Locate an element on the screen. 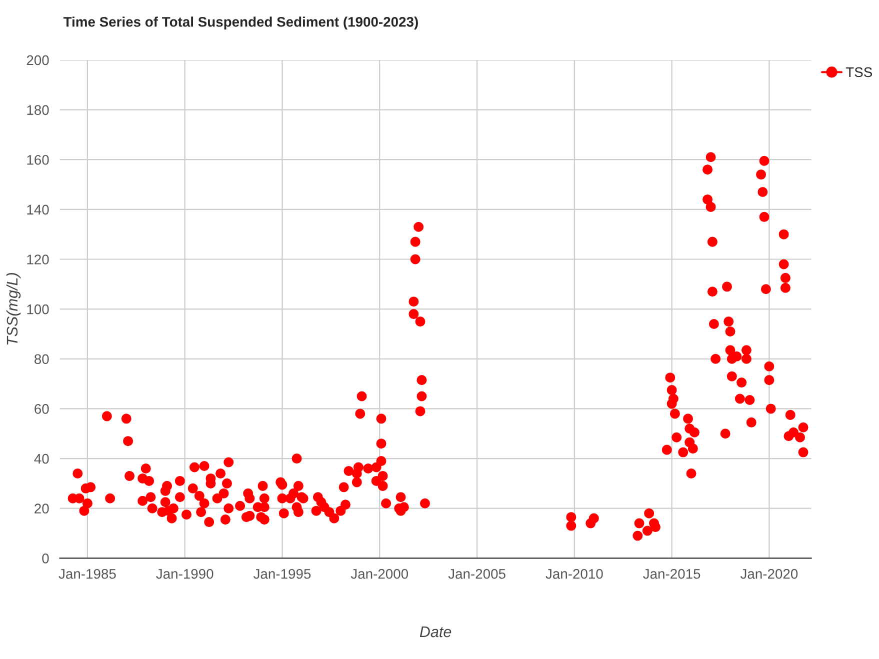 This screenshot has height=659, width=879. y-tick-label: 80 is located at coordinates (41, 359).